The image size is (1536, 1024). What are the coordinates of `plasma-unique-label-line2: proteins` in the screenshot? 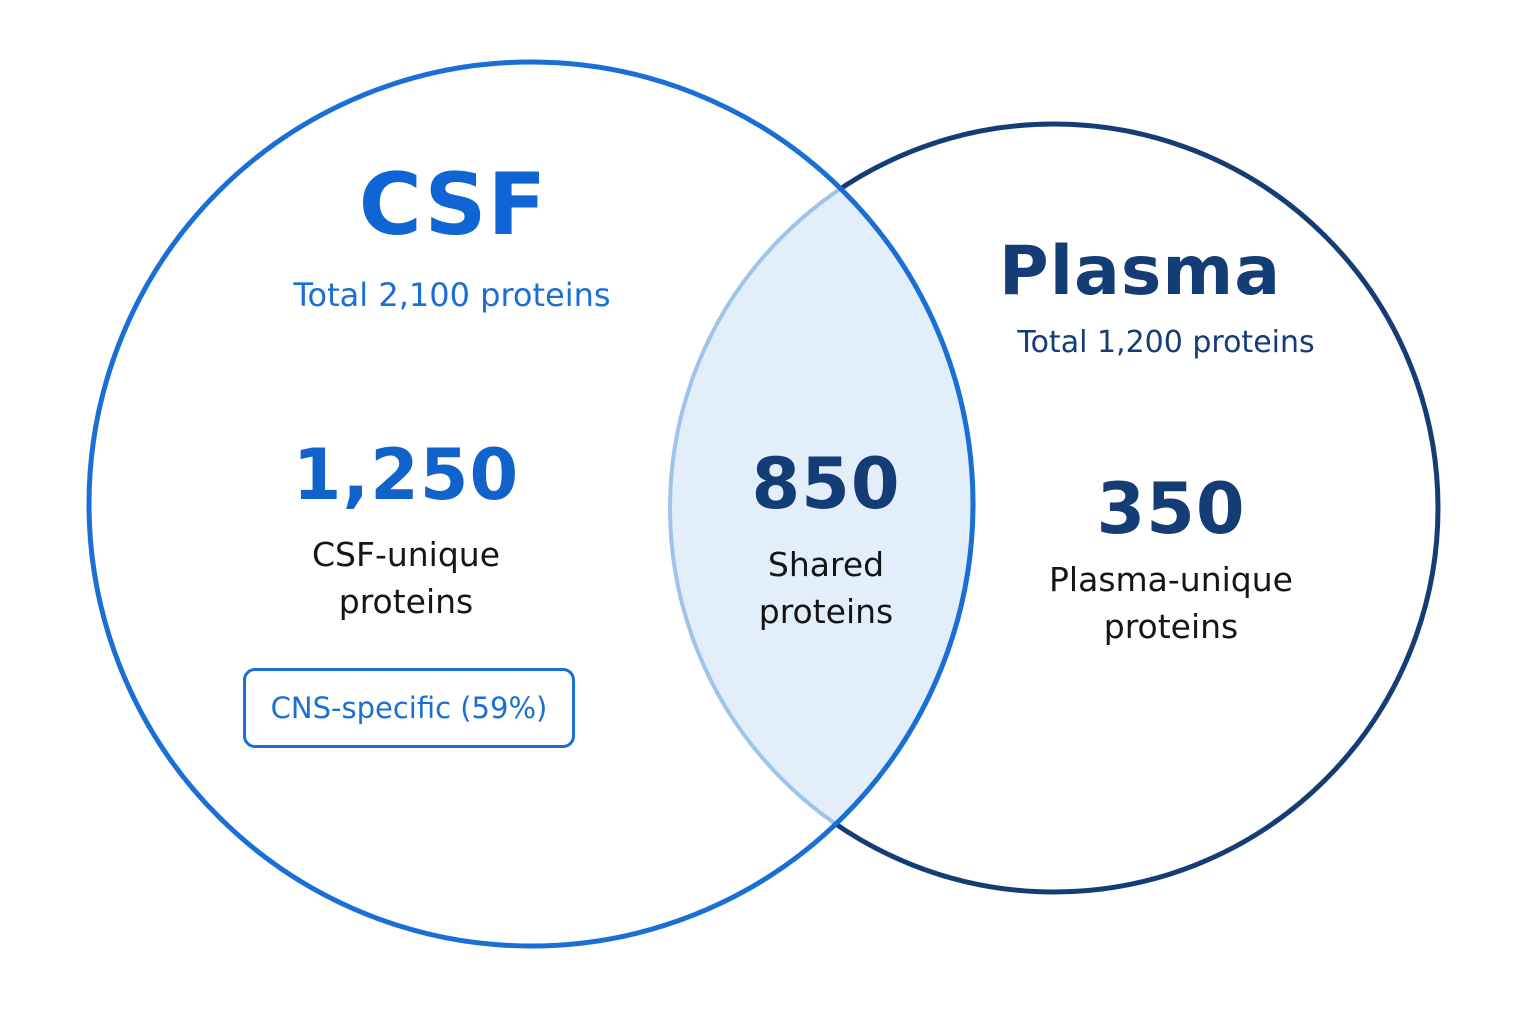 It's located at (1171, 626).